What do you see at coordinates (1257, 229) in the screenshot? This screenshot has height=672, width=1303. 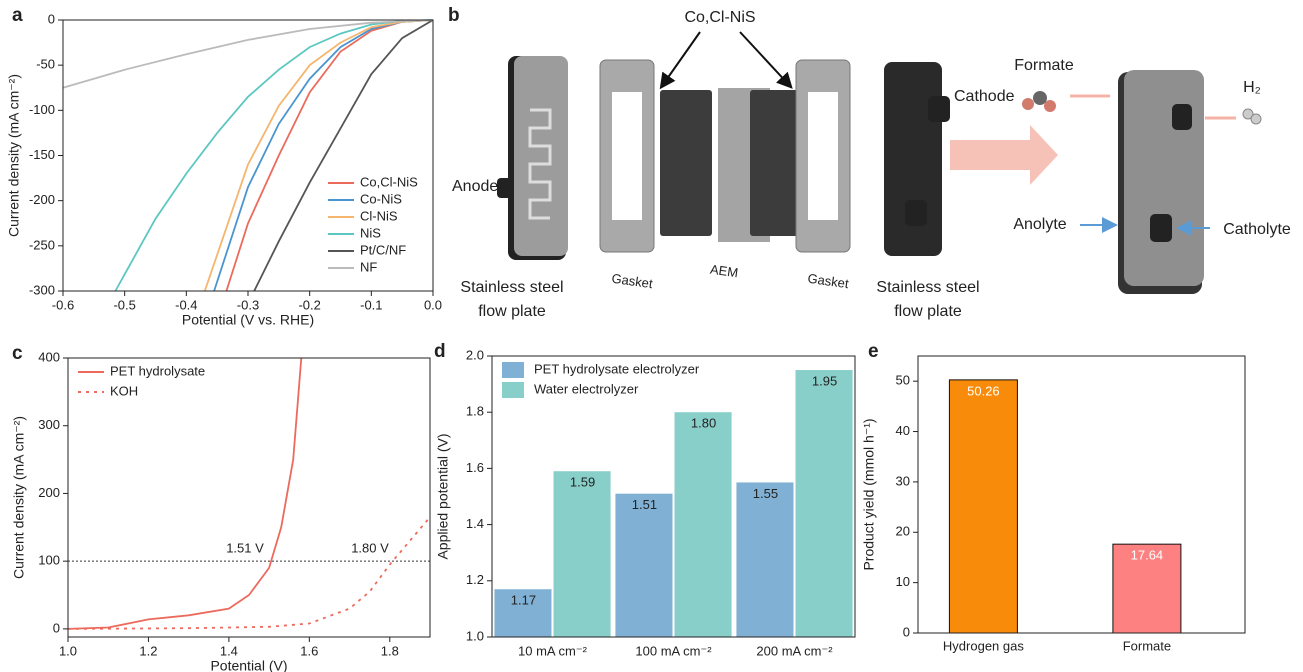 I see `label: Catholyte` at bounding box center [1257, 229].